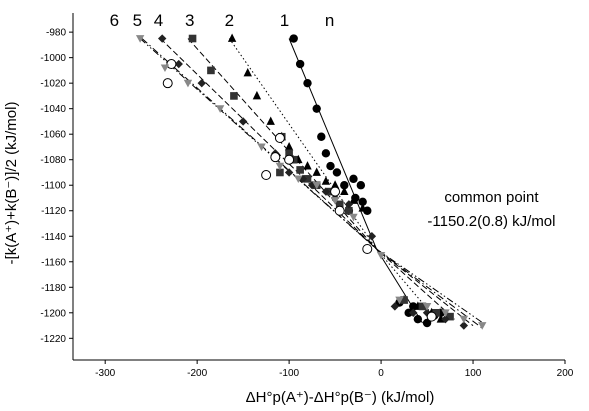  Describe the element at coordinates (189, 20) in the screenshot. I see `series-label-3: 3` at that location.